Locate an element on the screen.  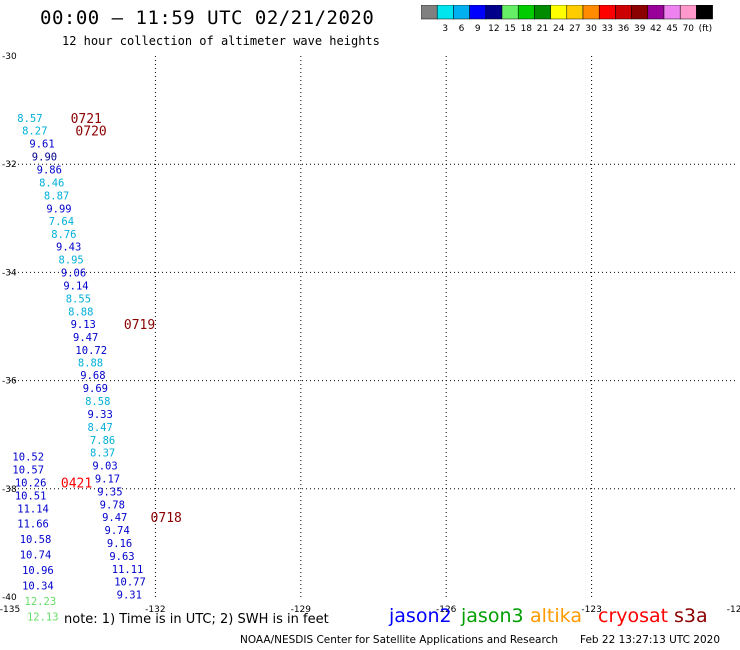
wave-height-point: 8.87 is located at coordinates (56, 197).